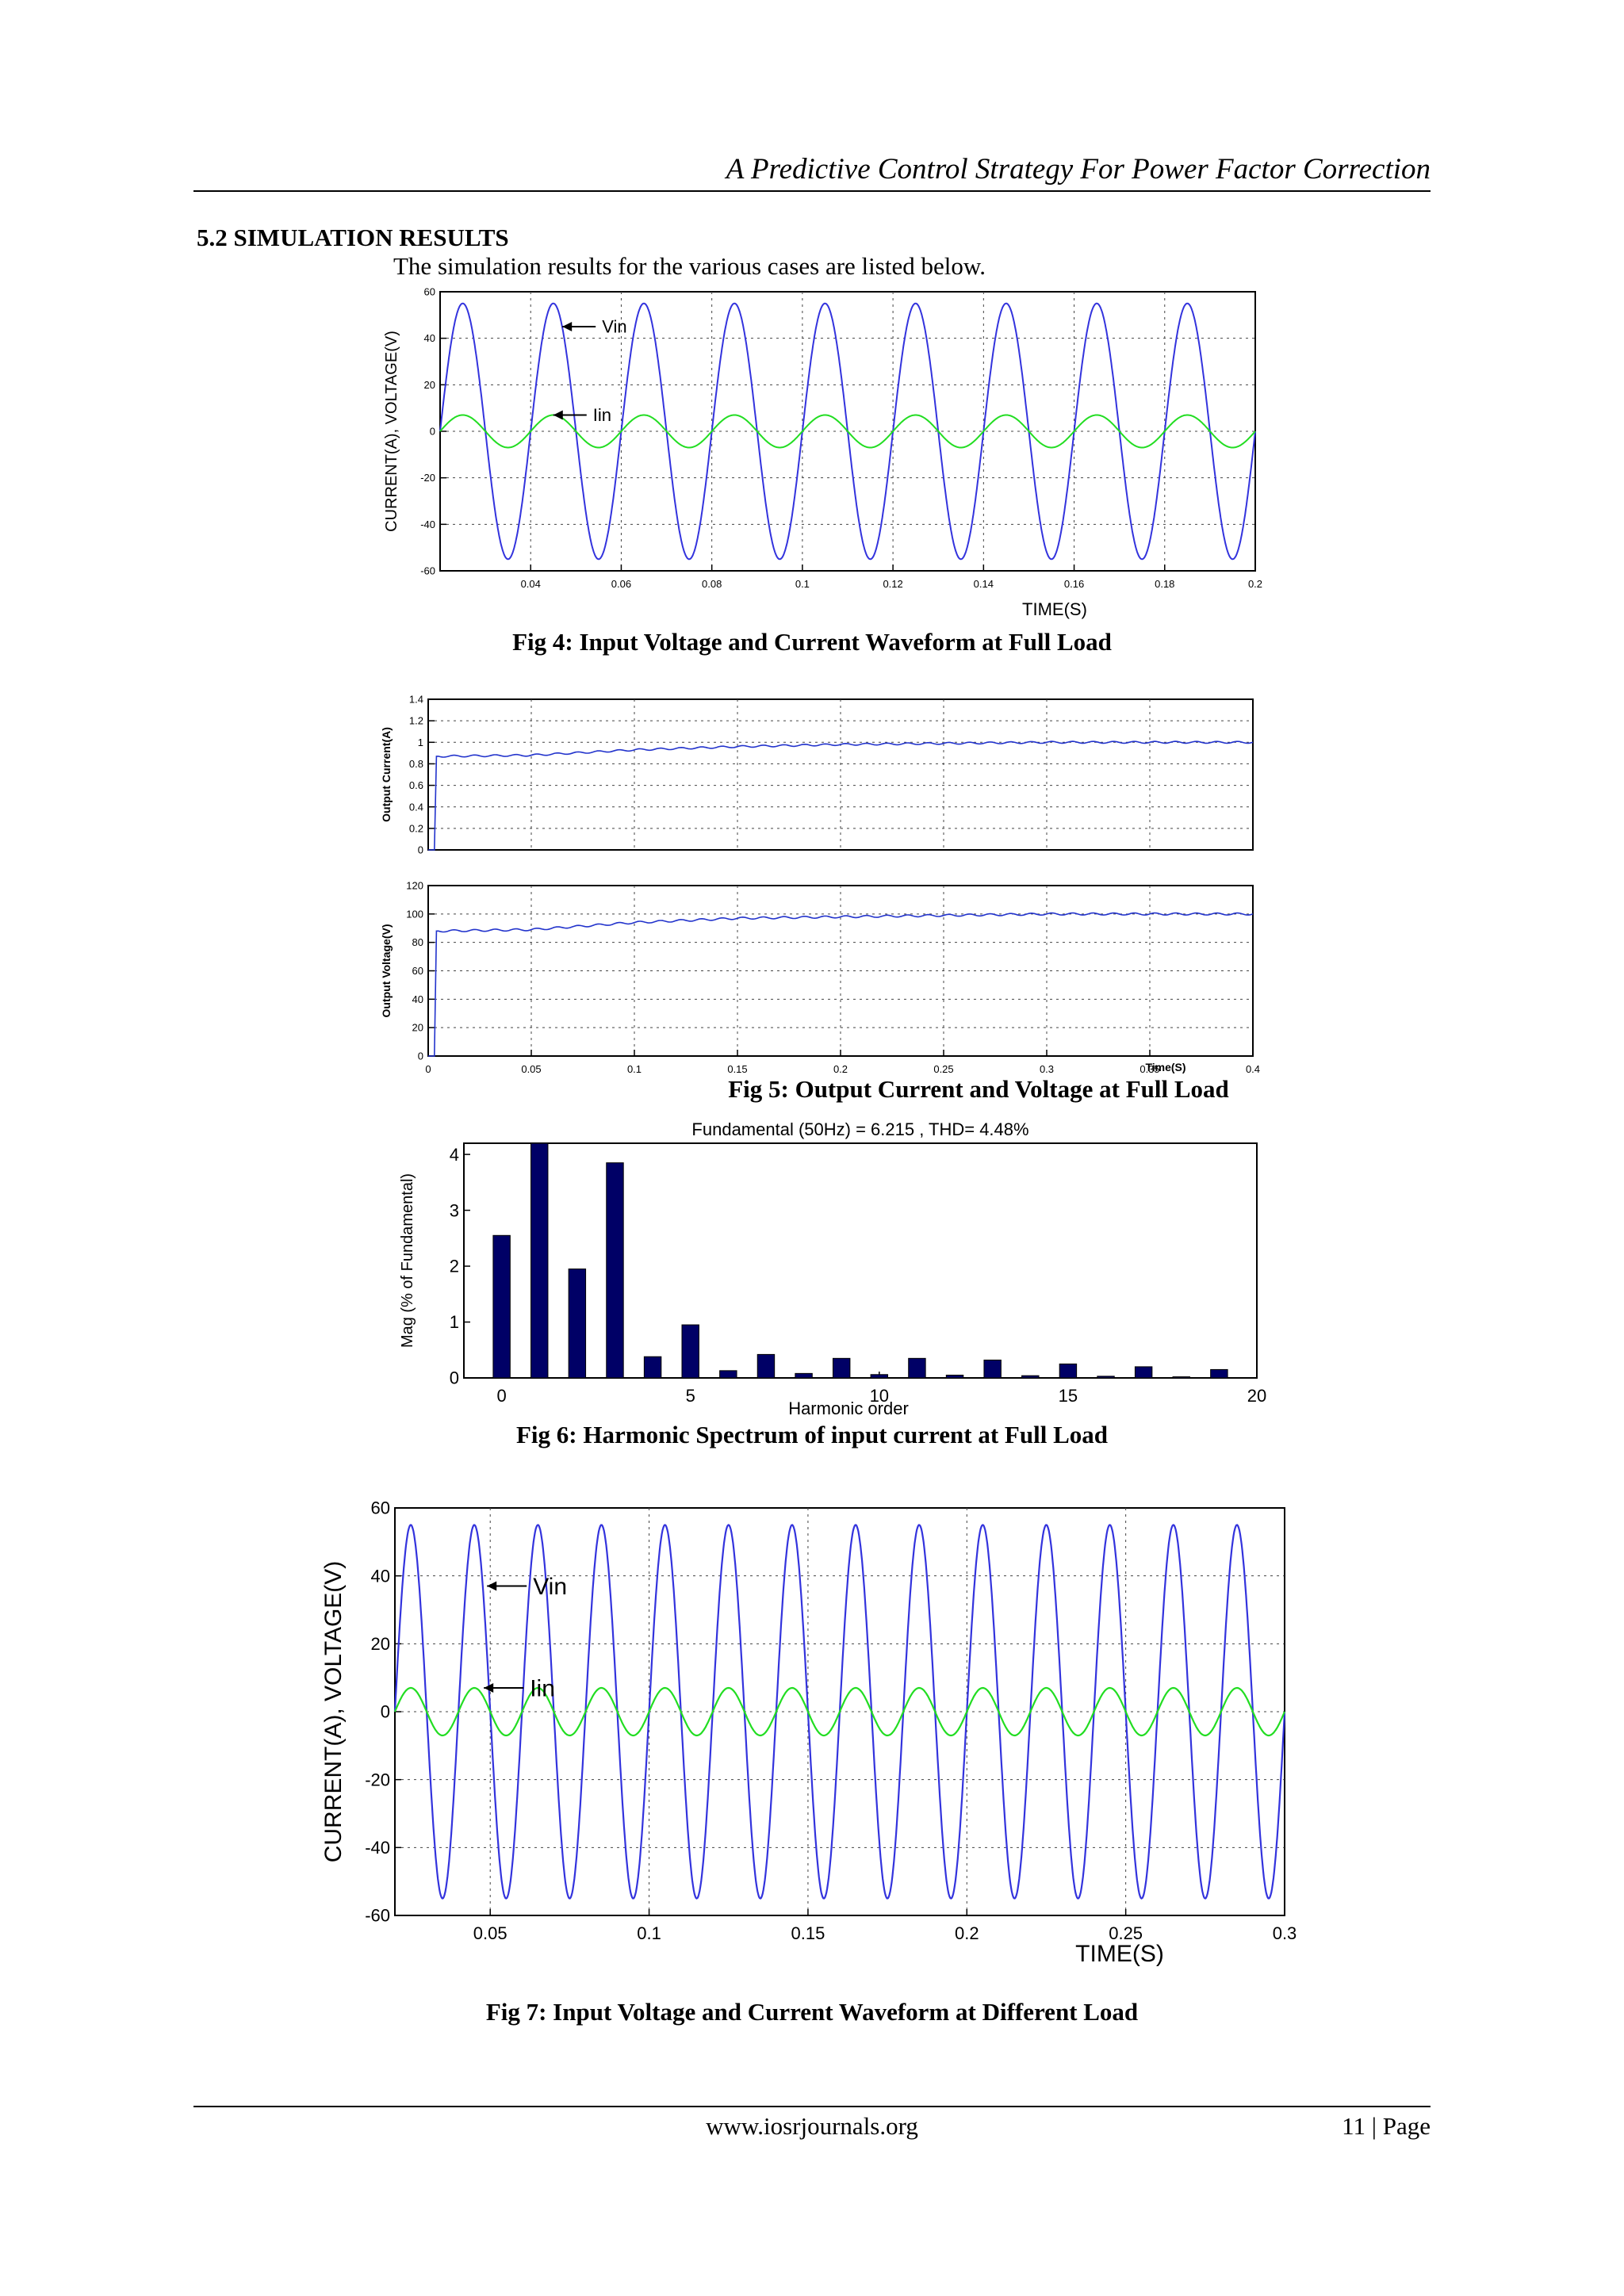 Image resolution: width=1624 pixels, height=2296 pixels. What do you see at coordinates (1054, 609) in the screenshot?
I see `x-axis-label: TIME(S)` at bounding box center [1054, 609].